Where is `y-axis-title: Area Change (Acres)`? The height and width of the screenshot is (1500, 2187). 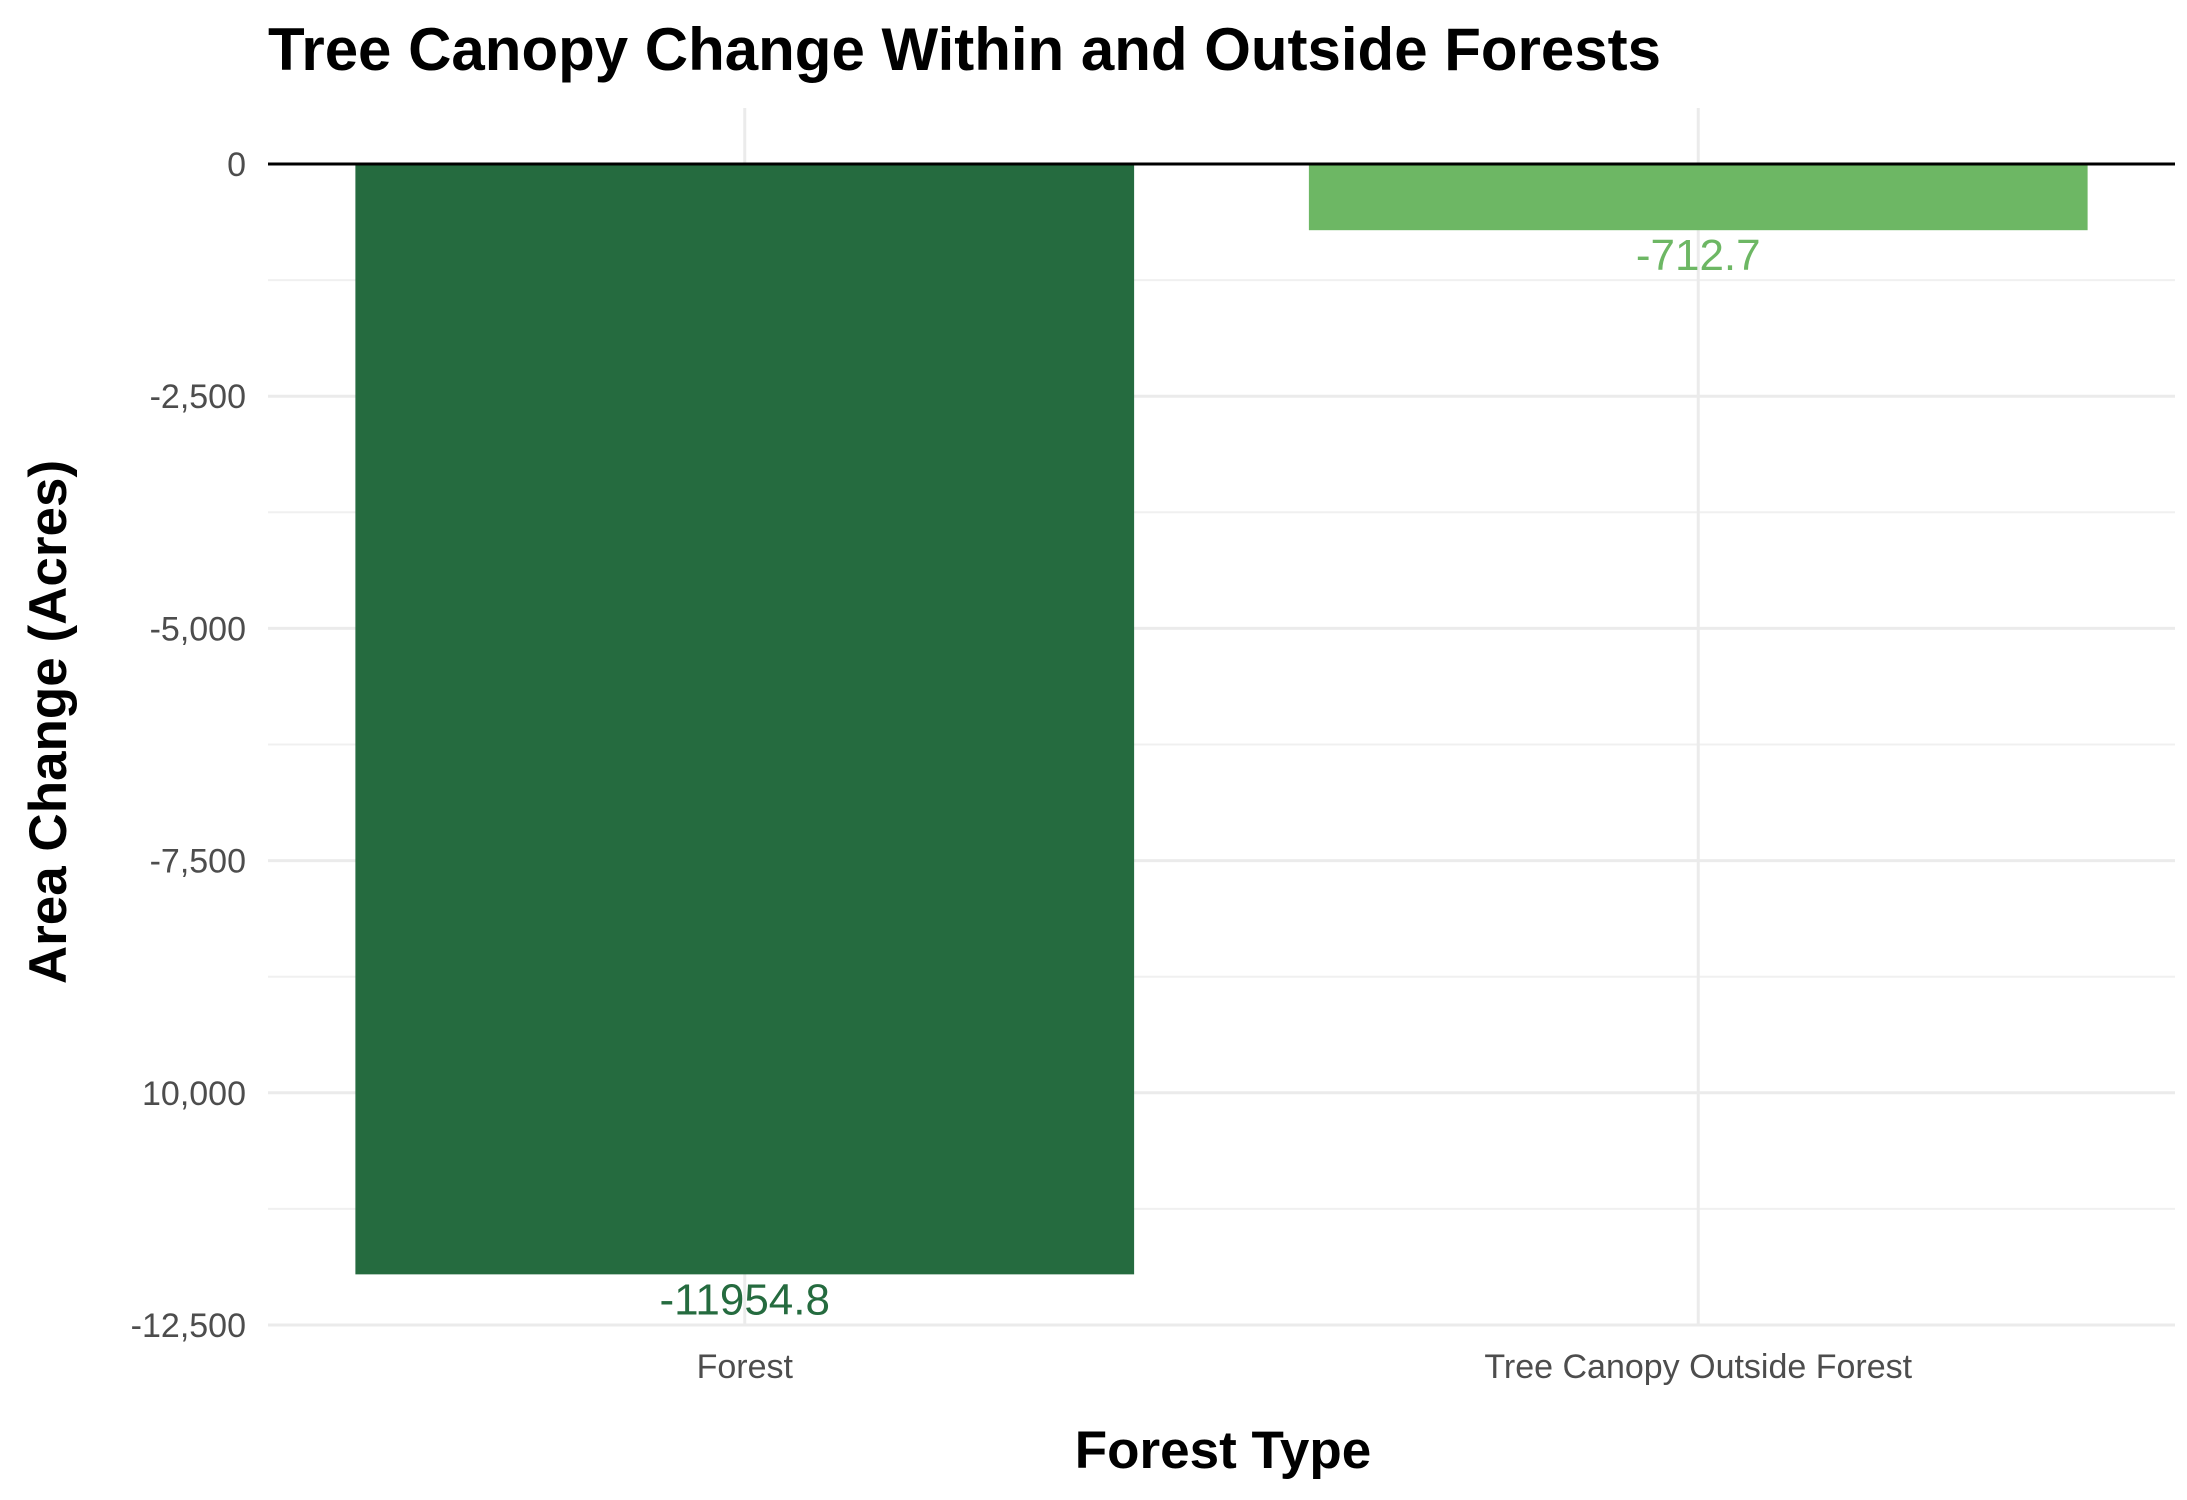
y-axis-title: Area Change (Acres) is located at coordinates (48, 722).